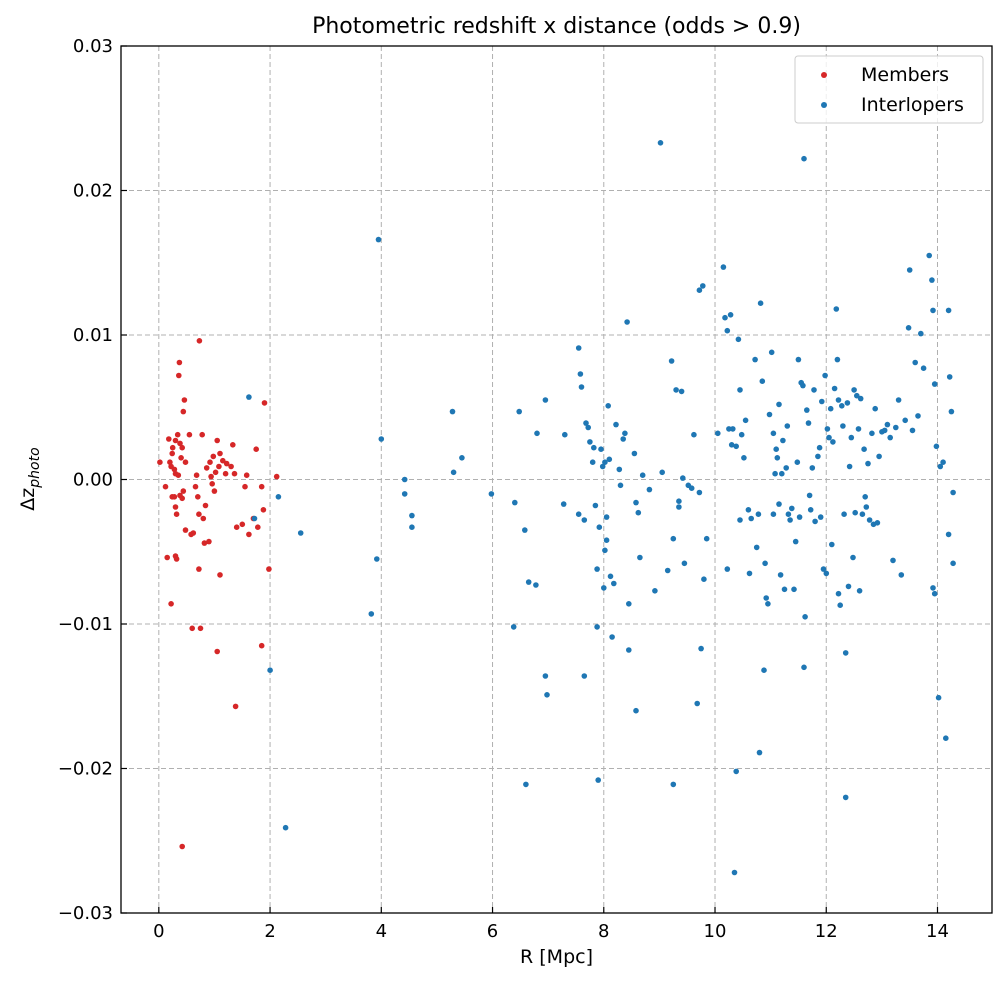 The width and height of the screenshot is (1008, 983). Describe the element at coordinates (93, 191) in the screenshot. I see `y-tick-label: 0.02` at that location.